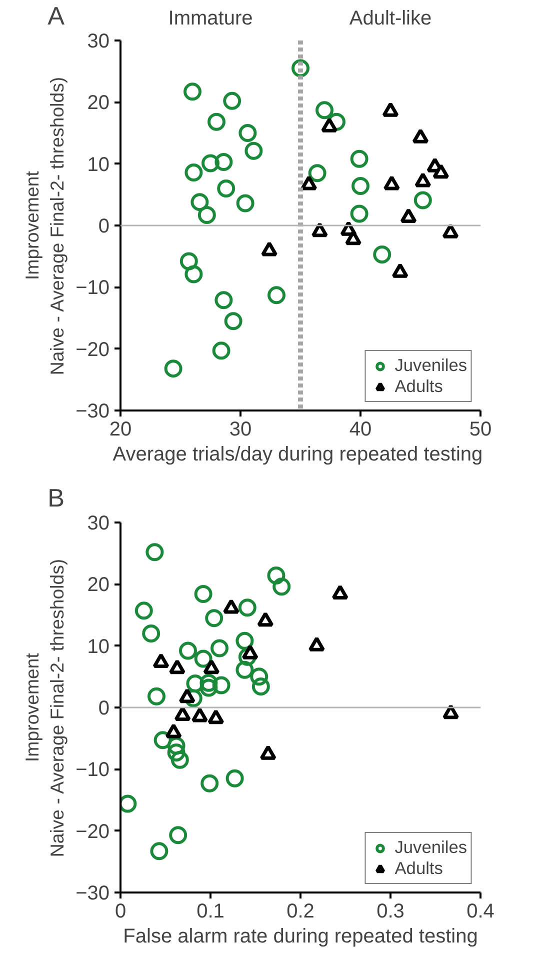 The image size is (552, 967). I want to click on x-axis-title: False alarm rate during repeated testing, so click(300, 937).